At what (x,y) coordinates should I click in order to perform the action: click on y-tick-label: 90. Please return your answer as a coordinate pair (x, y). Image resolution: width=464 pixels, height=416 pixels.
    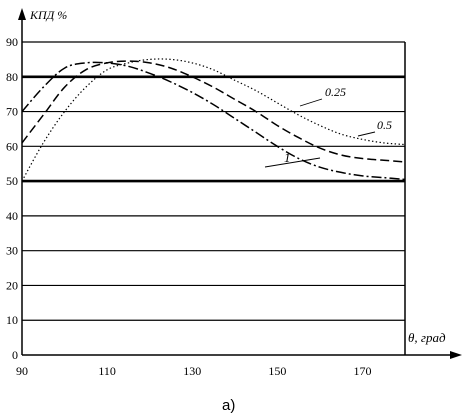
    Looking at the image, I should click on (12, 42).